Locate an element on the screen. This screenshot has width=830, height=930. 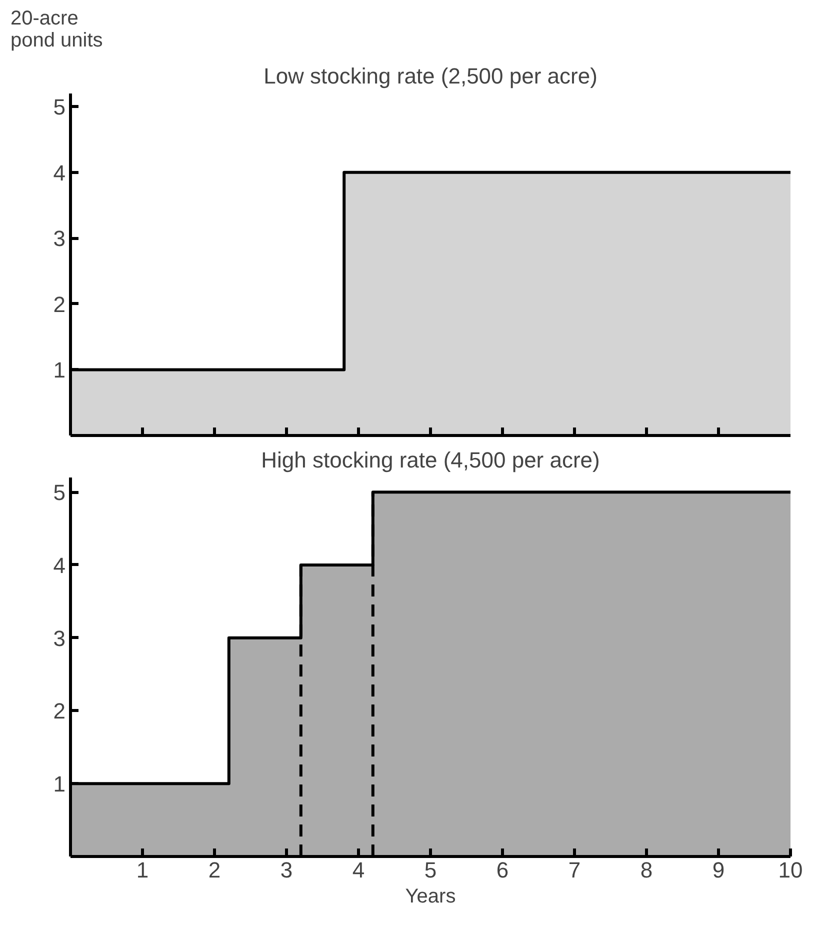
x-tick-label: 6 is located at coordinates (502, 870).